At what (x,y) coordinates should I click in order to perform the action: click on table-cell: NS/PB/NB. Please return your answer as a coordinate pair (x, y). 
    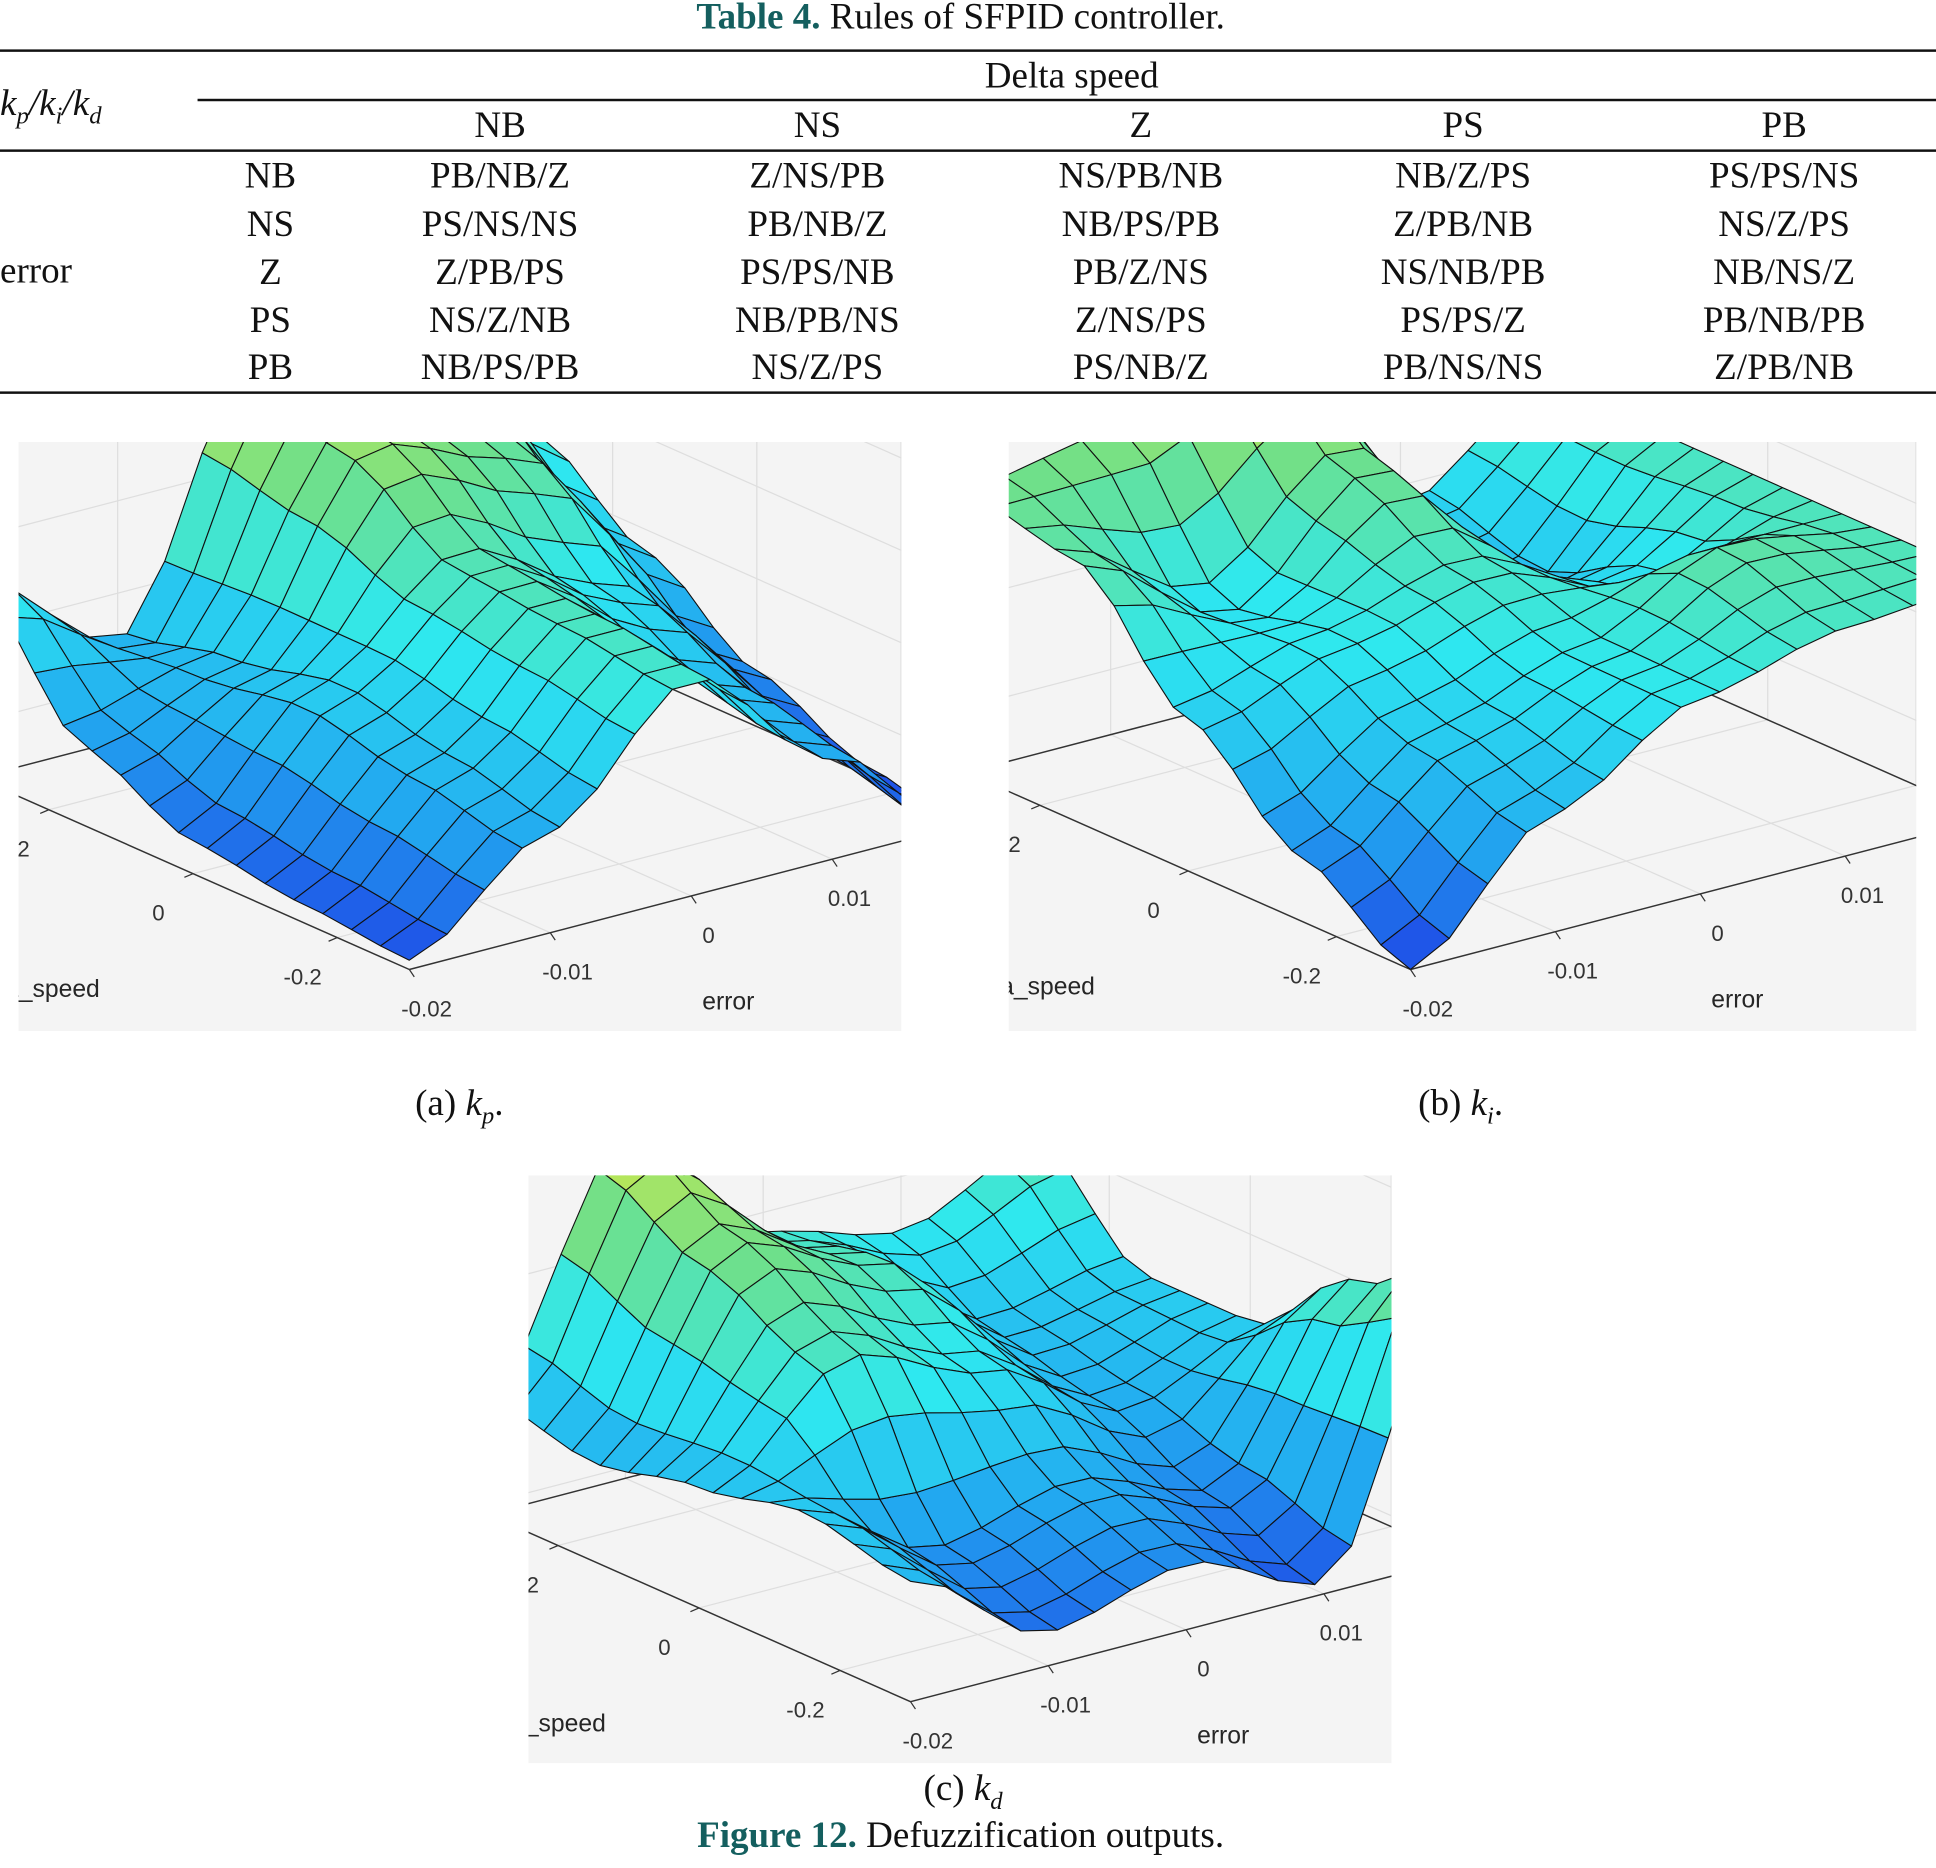
    Looking at the image, I should click on (1141, 176).